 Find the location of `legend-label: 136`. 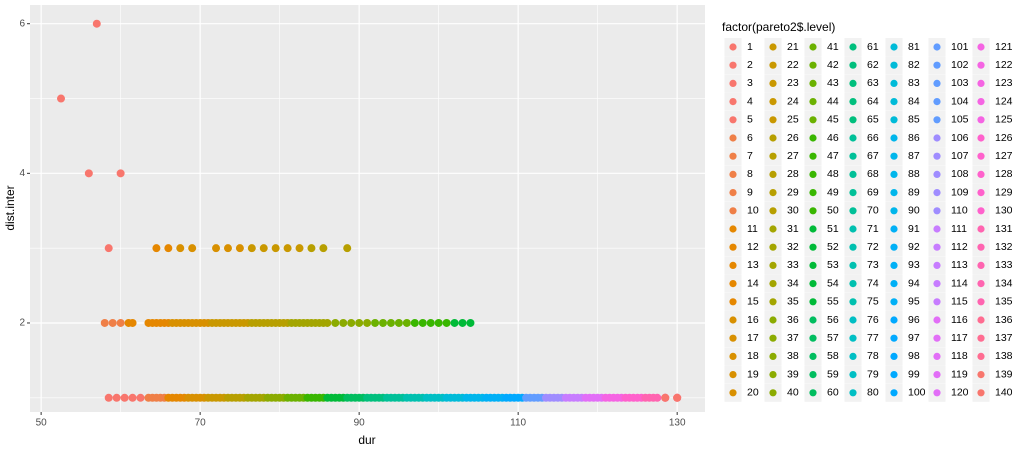

legend-label: 136 is located at coordinates (1004, 320).